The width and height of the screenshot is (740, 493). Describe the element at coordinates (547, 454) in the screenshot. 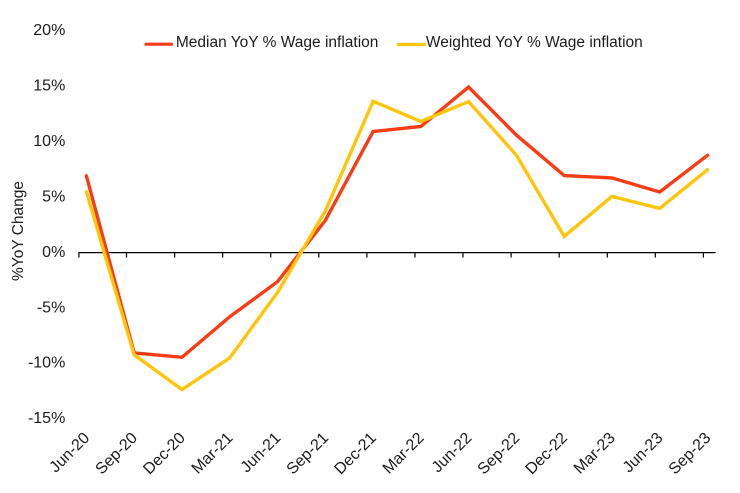

I see `svg-text: Dec-22` at that location.